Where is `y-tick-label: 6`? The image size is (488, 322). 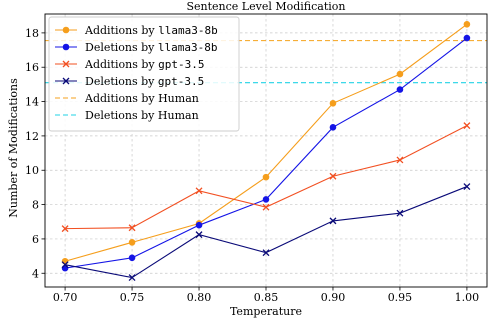
y-tick-label: 6 is located at coordinates (35, 239).